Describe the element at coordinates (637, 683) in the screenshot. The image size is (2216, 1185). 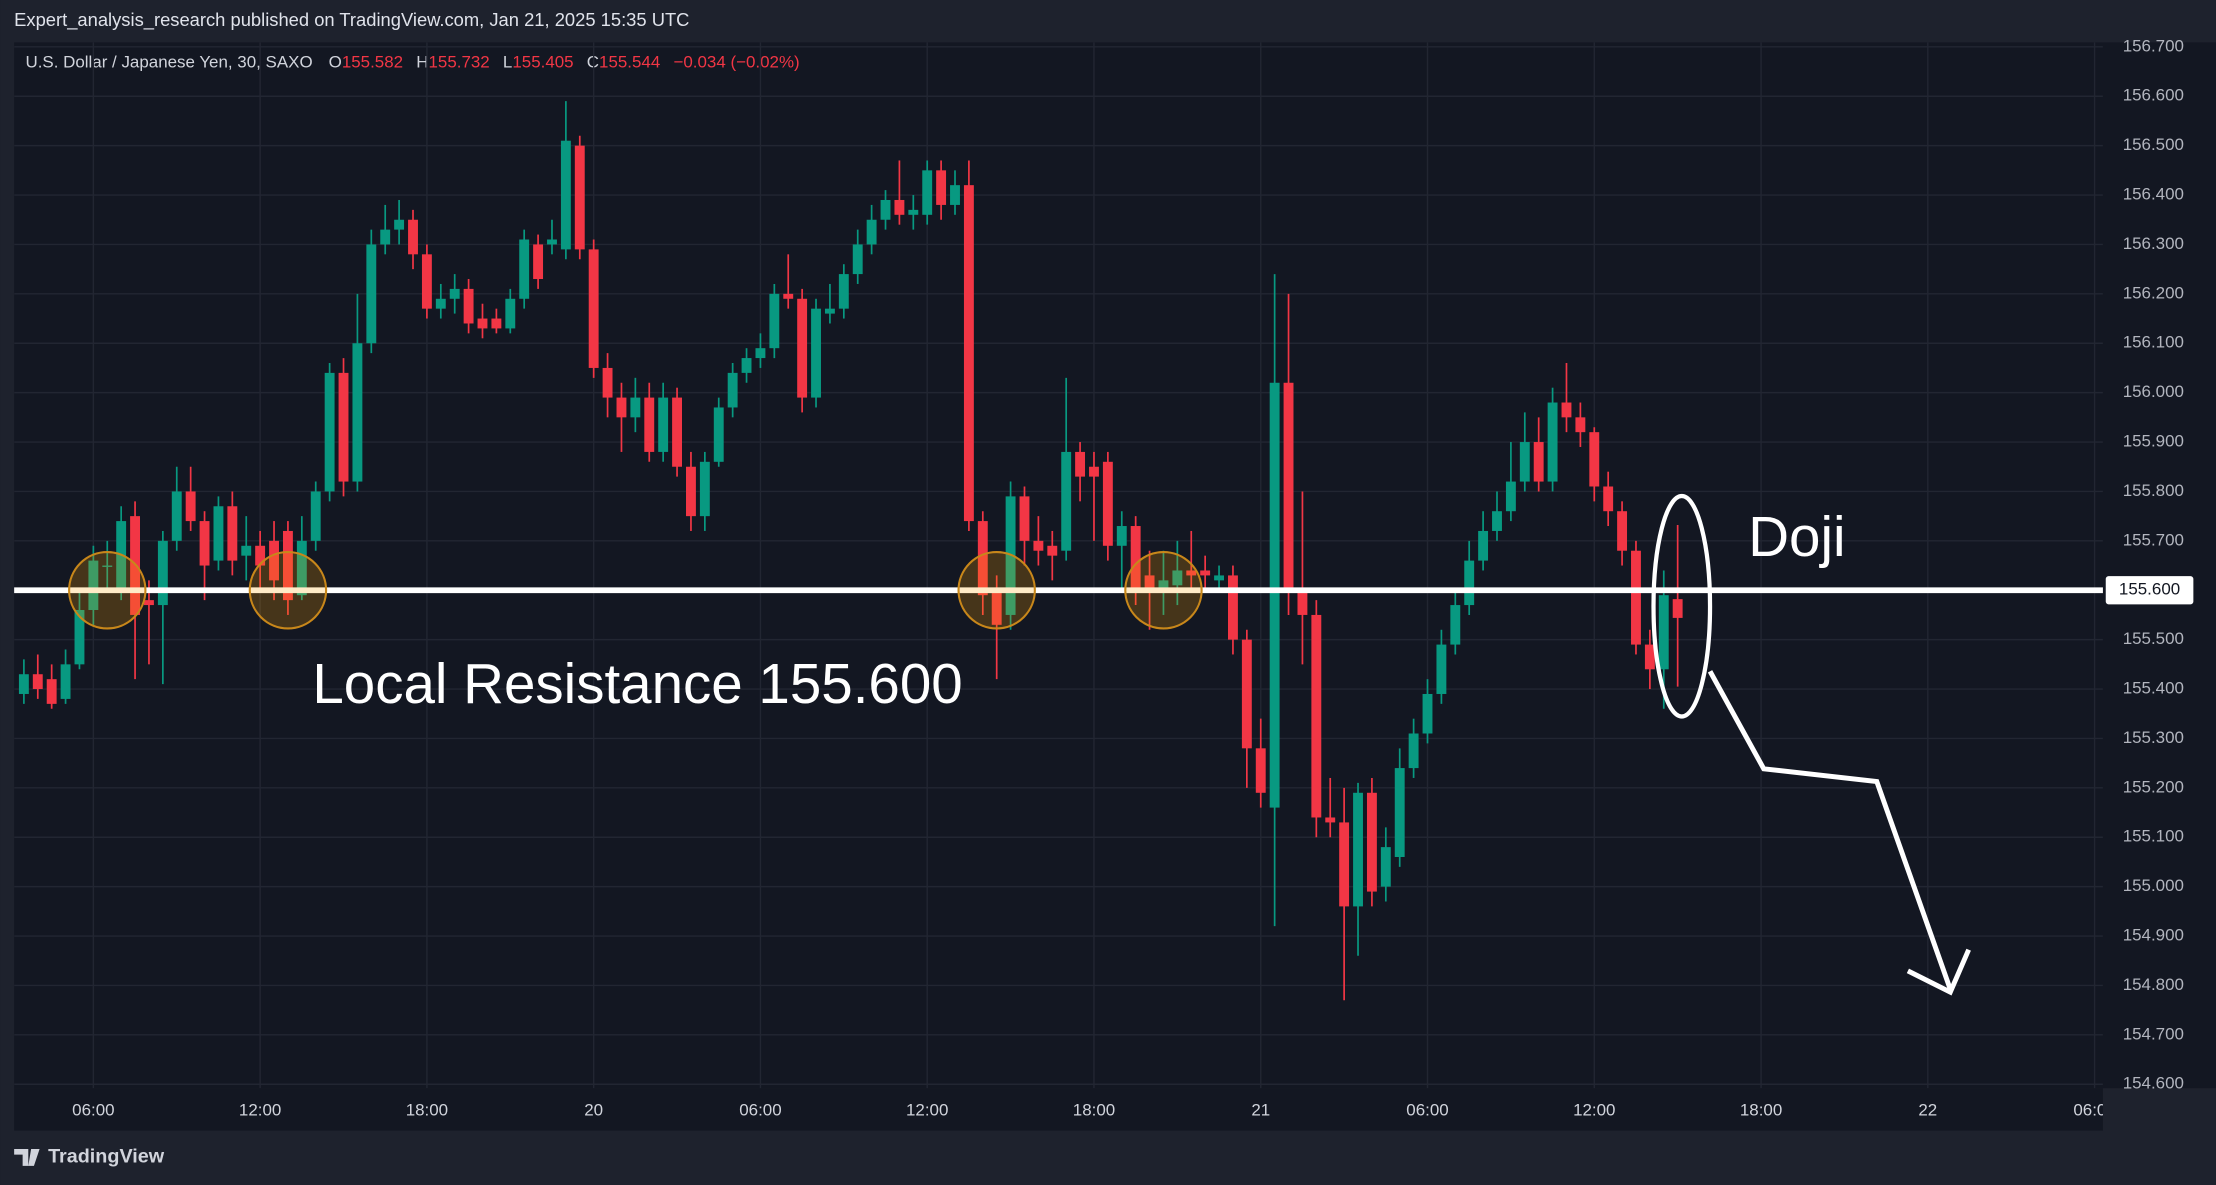
I see `resistance-annotation: Local Resistance 155.600` at that location.